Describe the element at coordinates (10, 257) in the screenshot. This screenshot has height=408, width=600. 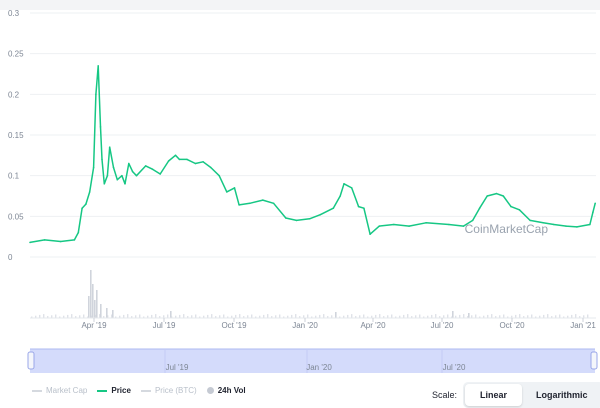
I see `y-tick-label: 0` at that location.